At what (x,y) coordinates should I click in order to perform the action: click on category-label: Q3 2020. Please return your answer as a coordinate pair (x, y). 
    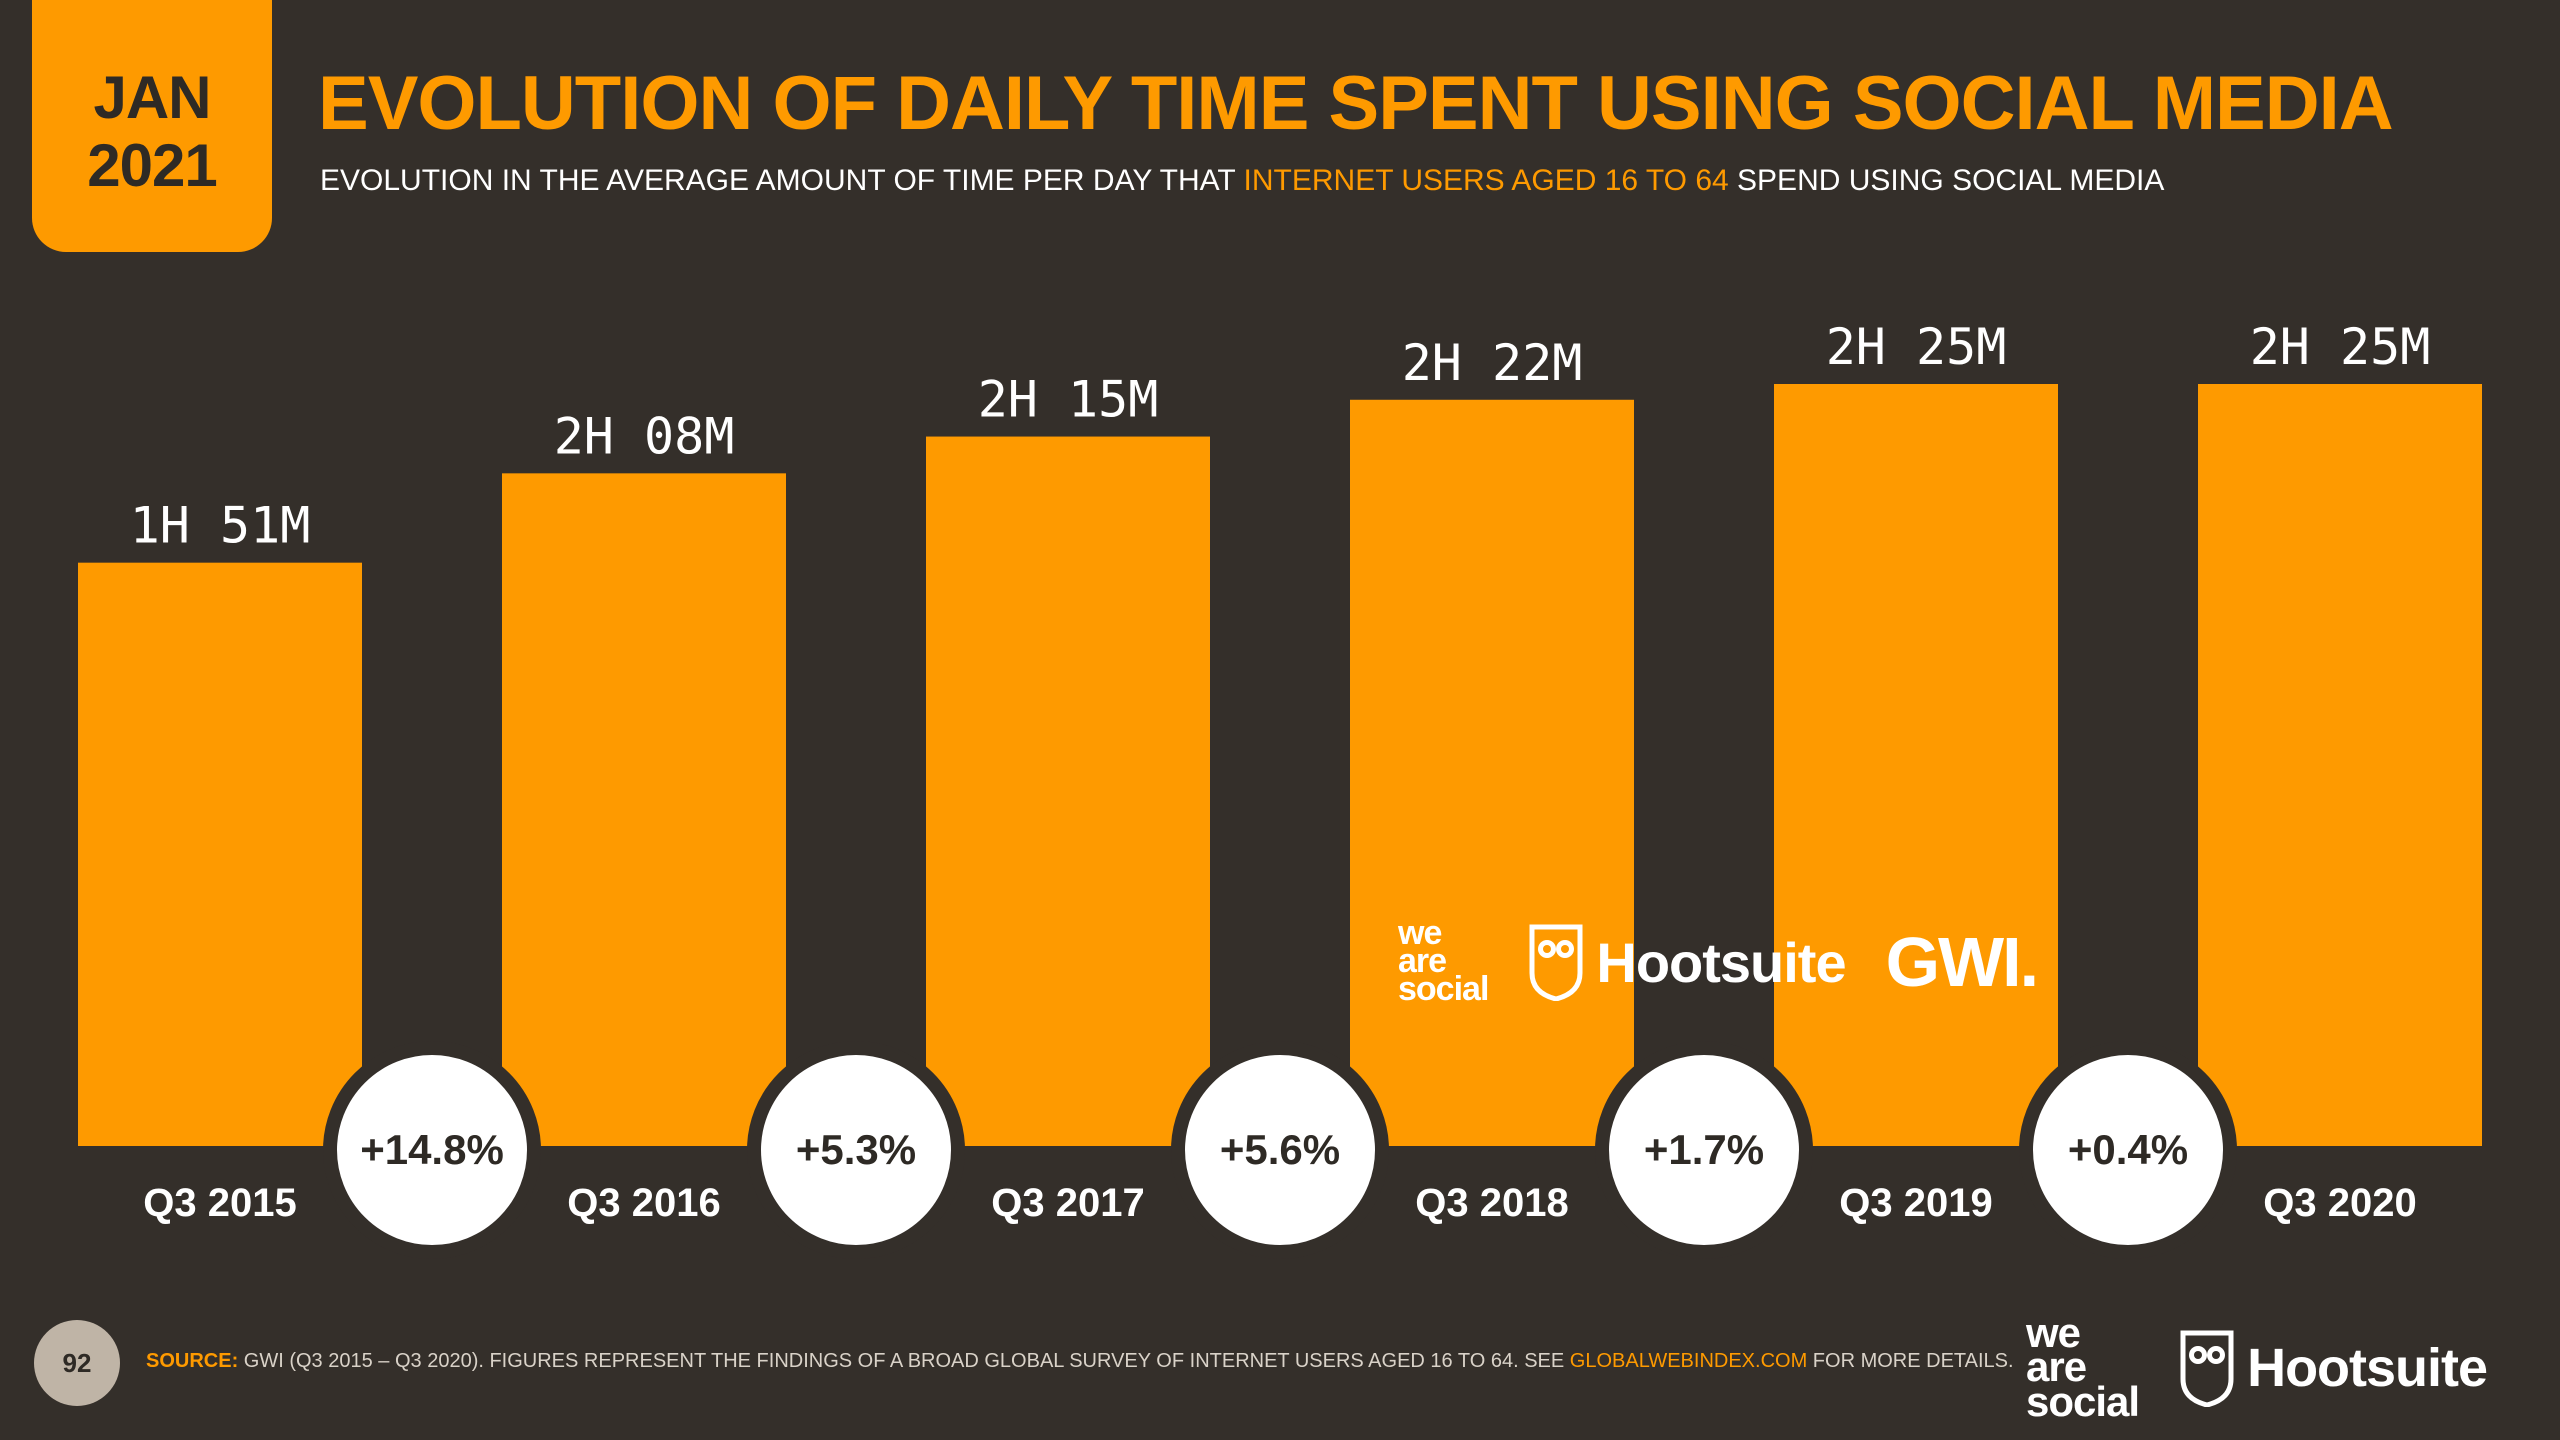
    Looking at the image, I should click on (2339, 1203).